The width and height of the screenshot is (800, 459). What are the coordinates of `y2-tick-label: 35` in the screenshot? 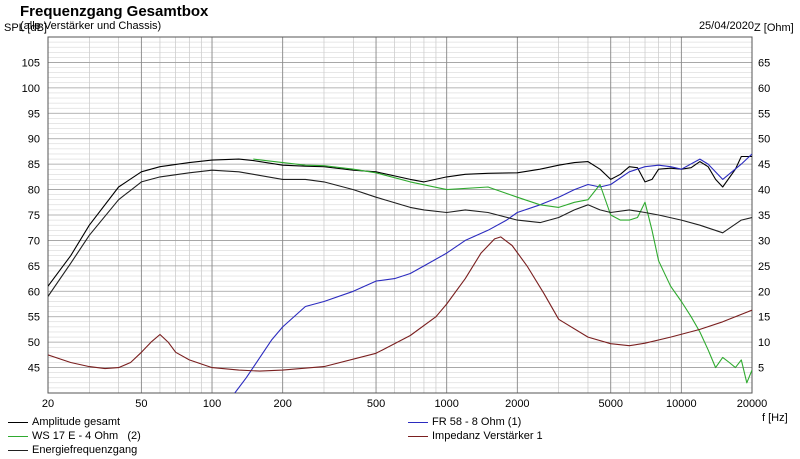 It's located at (764, 216).